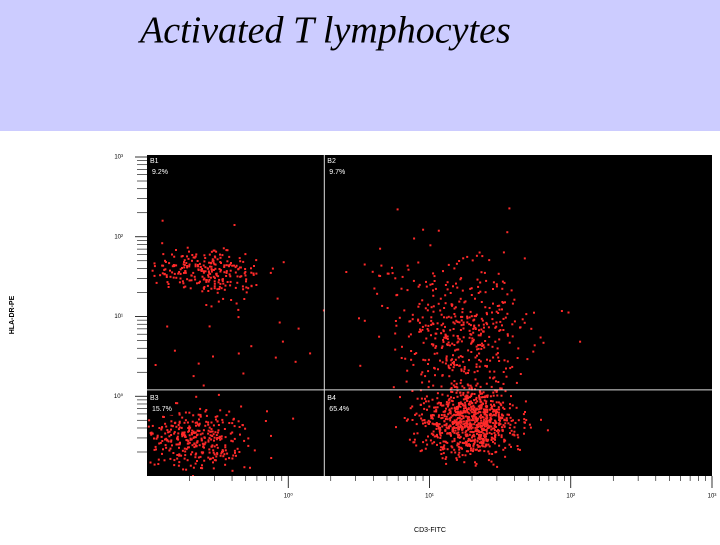  I want to click on x-tick-label: 10³, so click(712, 497).